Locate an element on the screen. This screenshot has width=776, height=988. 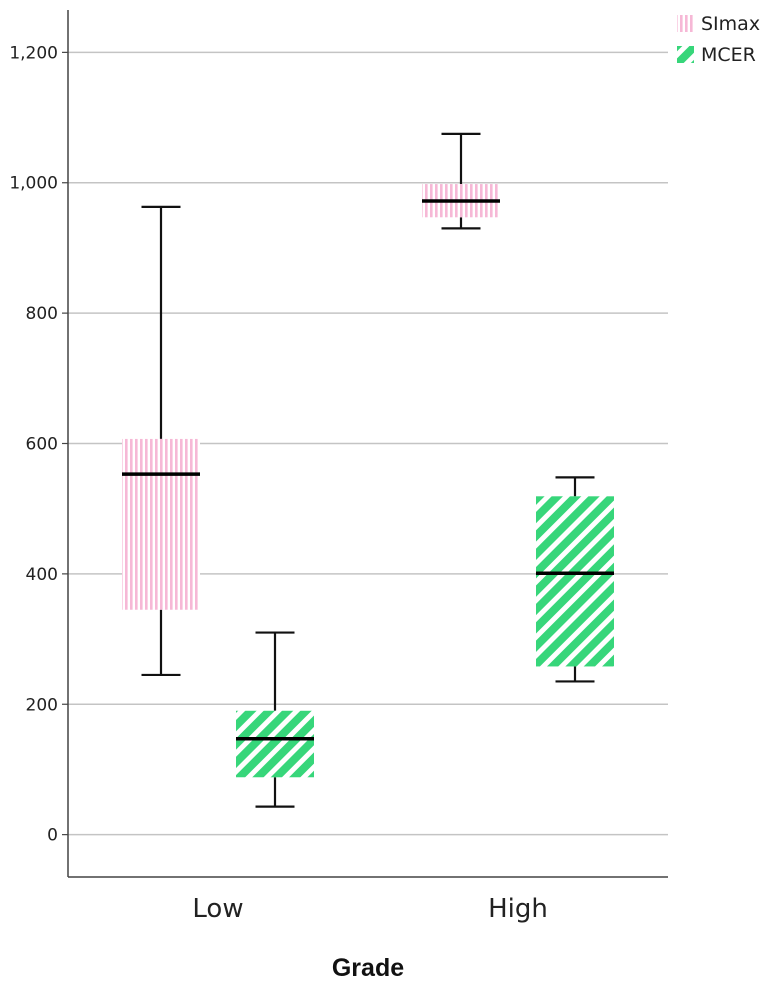
box-simax-low is located at coordinates (161, 441).